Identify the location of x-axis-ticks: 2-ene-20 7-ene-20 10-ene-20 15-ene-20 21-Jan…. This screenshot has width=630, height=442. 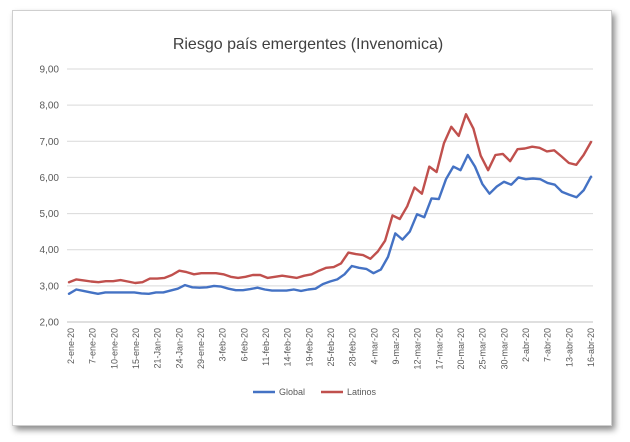
(331, 349).